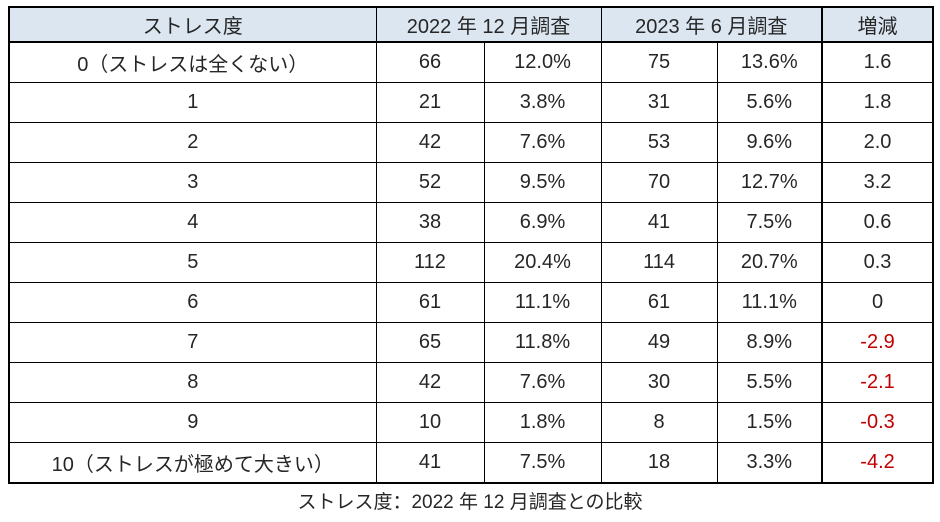 The width and height of the screenshot is (940, 522). What do you see at coordinates (877, 24) in the screenshot?
I see `header-change: 増減` at bounding box center [877, 24].